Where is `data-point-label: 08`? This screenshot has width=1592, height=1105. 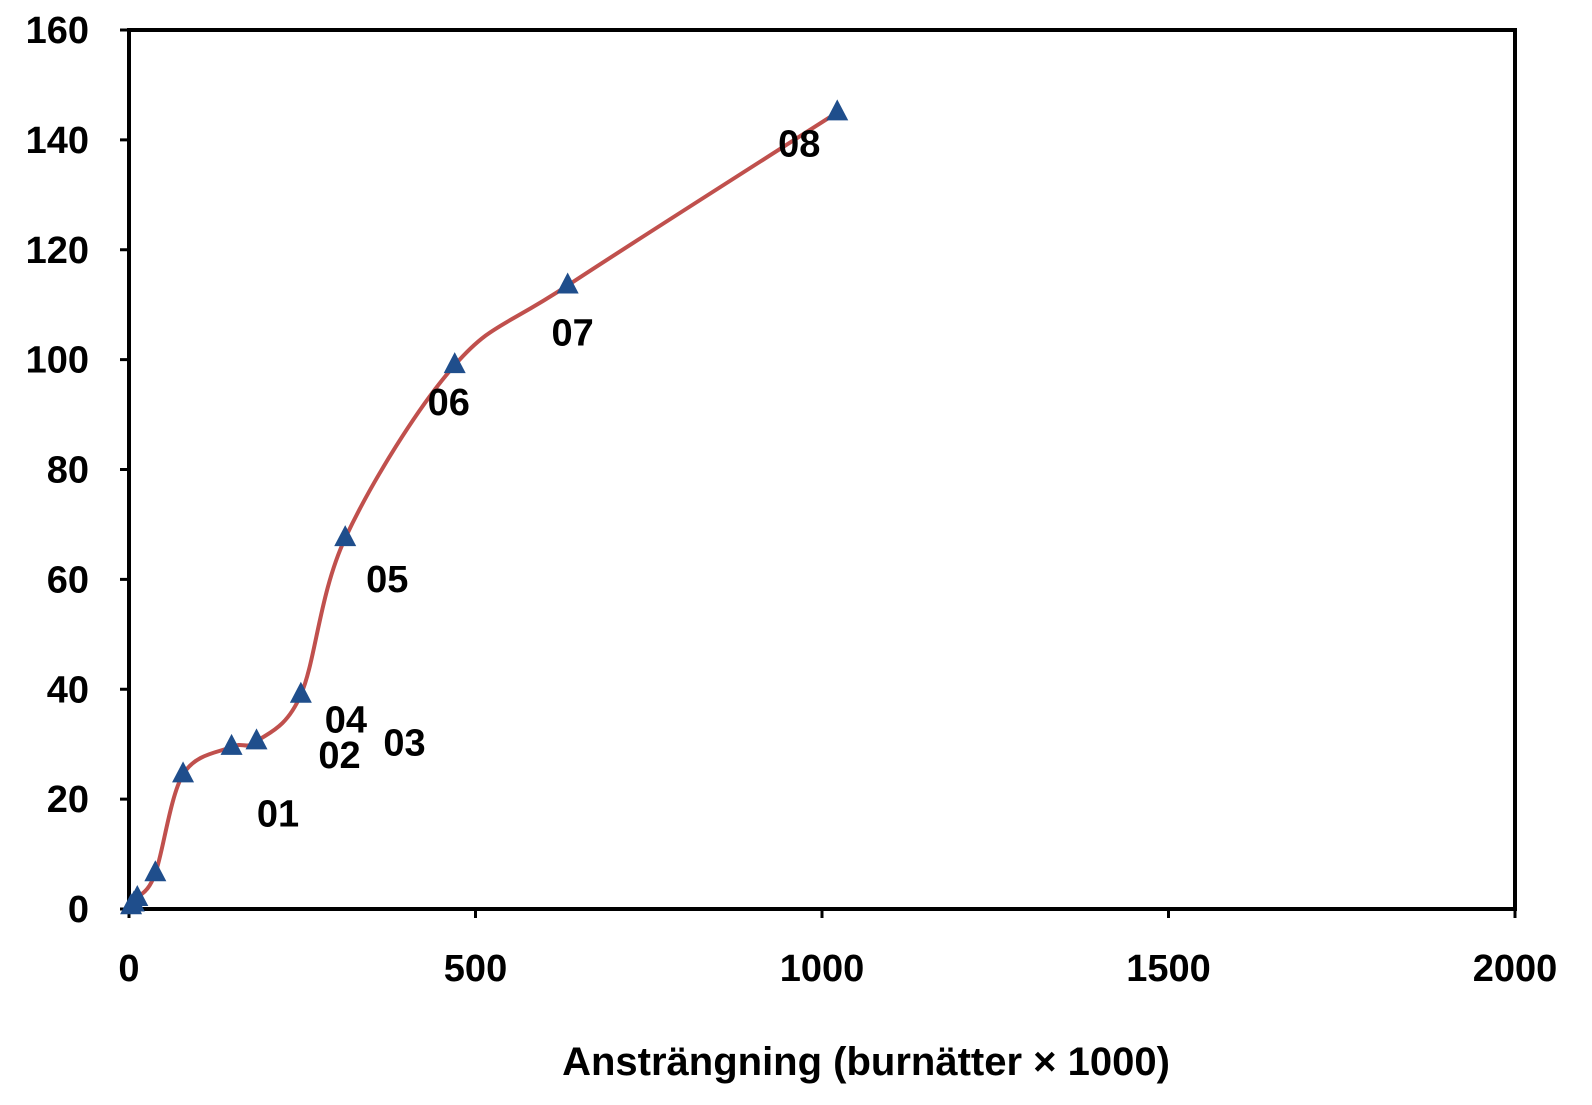 data-point-label: 08 is located at coordinates (799, 144).